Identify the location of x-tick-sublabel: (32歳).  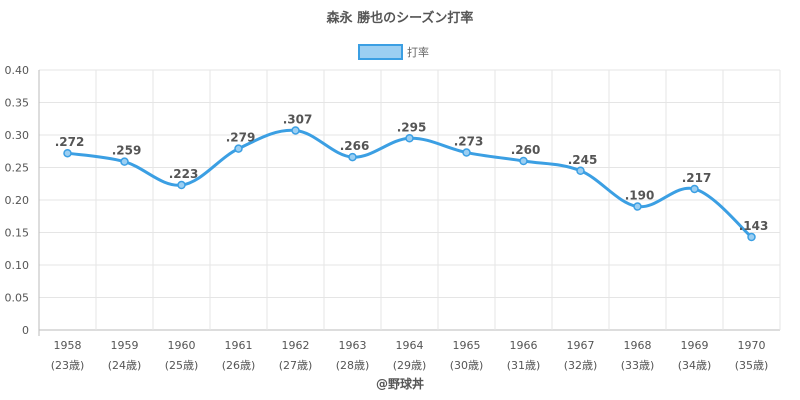
(581, 365).